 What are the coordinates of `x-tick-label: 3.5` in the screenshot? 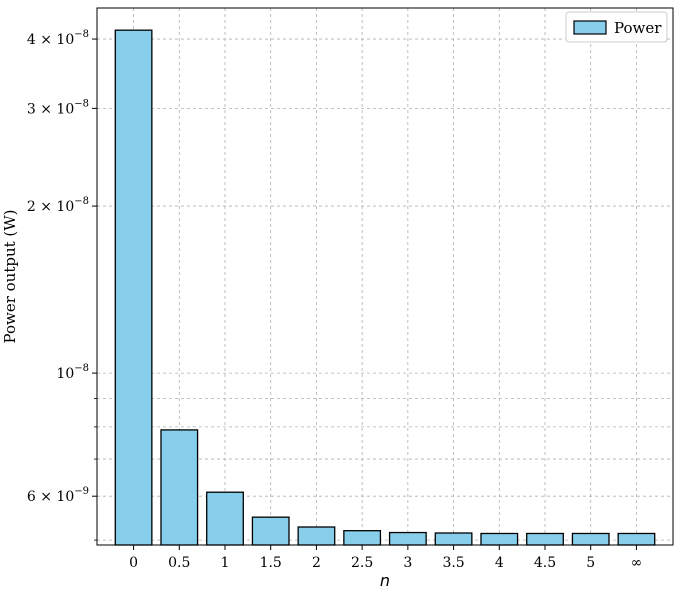 It's located at (453, 563).